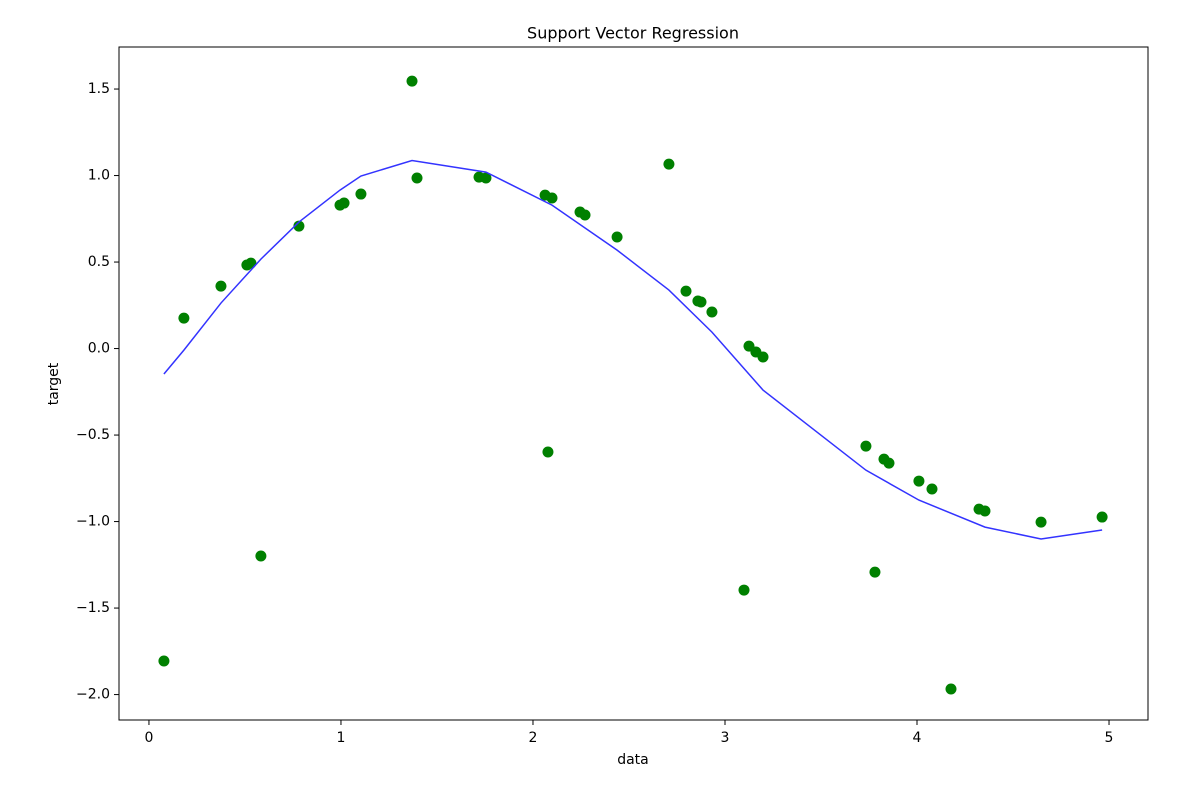  Describe the element at coordinates (93, 522) in the screenshot. I see `y-tick-label: −1.0` at that location.